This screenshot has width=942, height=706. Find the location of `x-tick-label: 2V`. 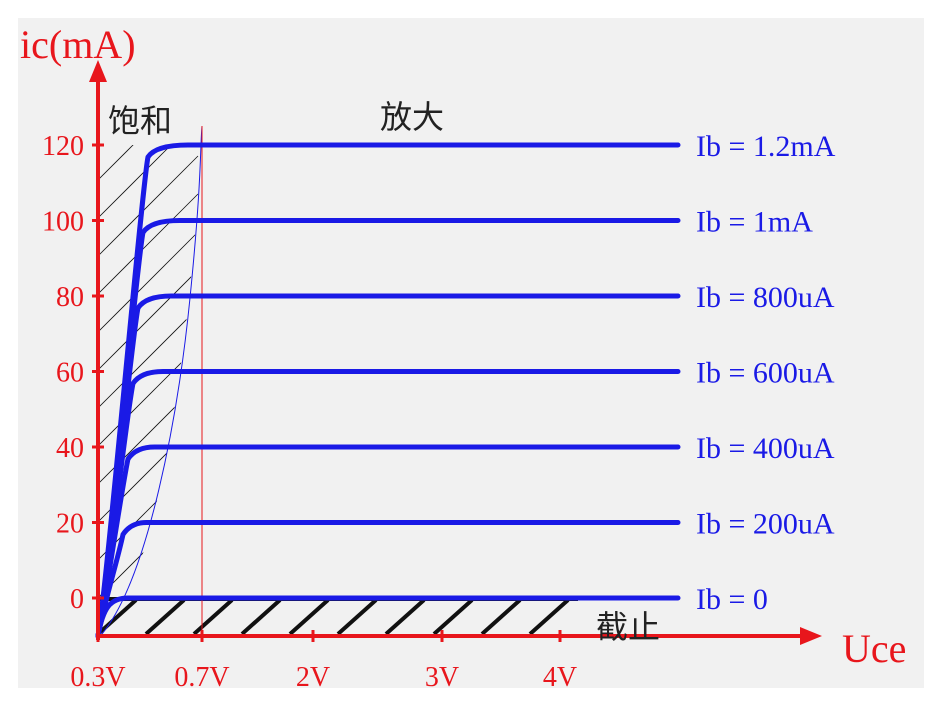

x-tick-label: 2V is located at coordinates (313, 675).